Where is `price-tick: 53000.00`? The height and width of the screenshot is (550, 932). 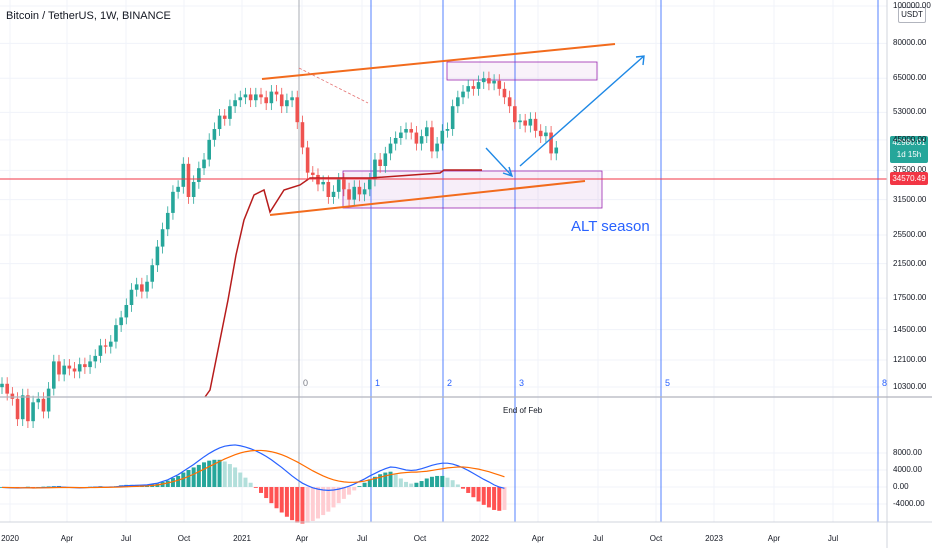 price-tick: 53000.00 is located at coordinates (910, 112).